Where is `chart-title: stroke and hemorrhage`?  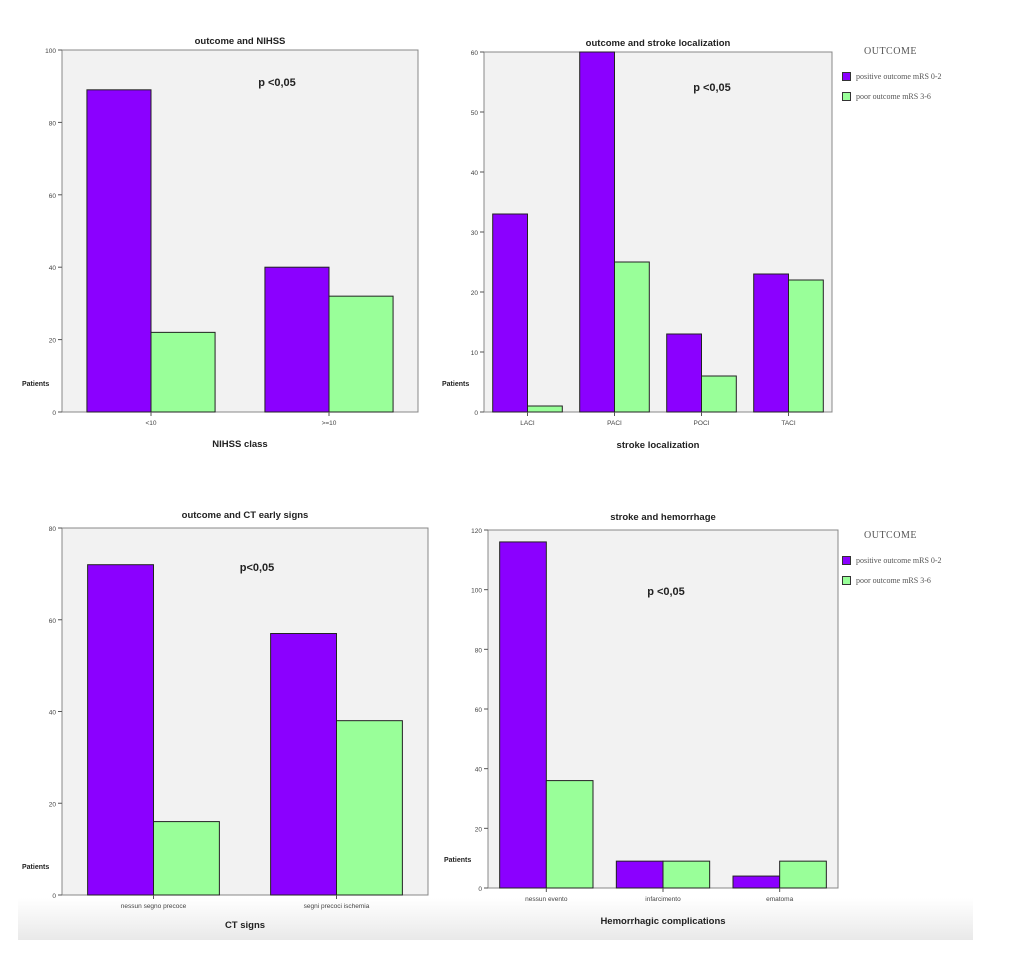 chart-title: stroke and hemorrhage is located at coordinates (663, 517).